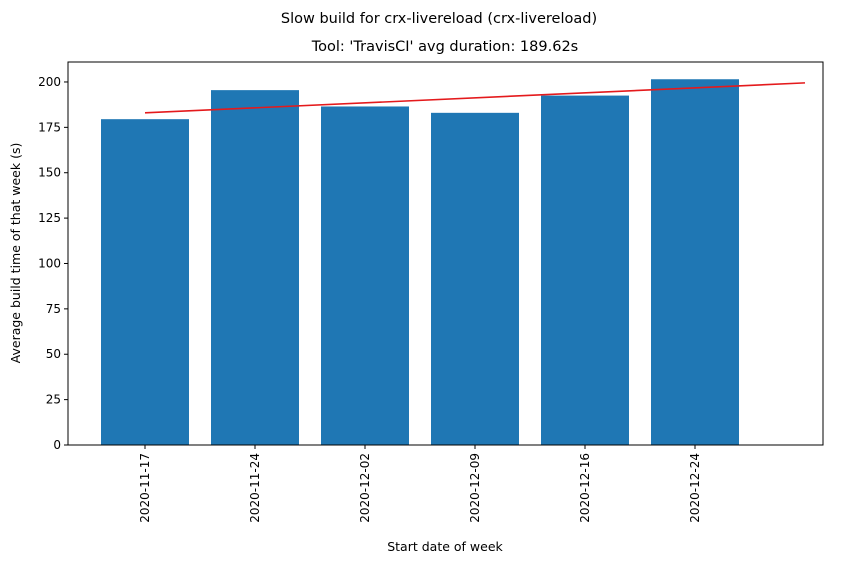 The image size is (850, 564). What do you see at coordinates (49, 82) in the screenshot?
I see `y-tick-label: 200` at bounding box center [49, 82].